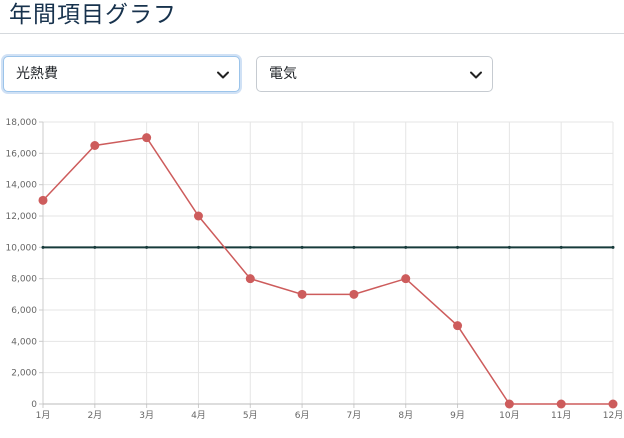  I want to click on item-select-value: 電気, so click(283, 74).